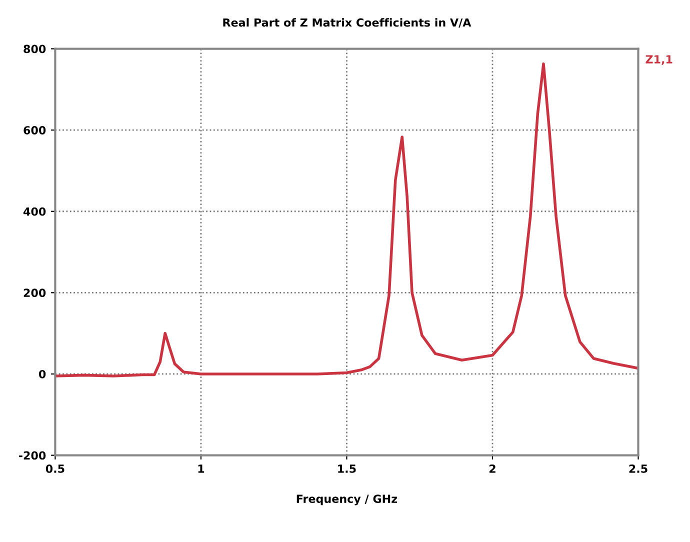 Image resolution: width=690 pixels, height=542 pixels. I want to click on x-tick-label: 2, so click(493, 468).